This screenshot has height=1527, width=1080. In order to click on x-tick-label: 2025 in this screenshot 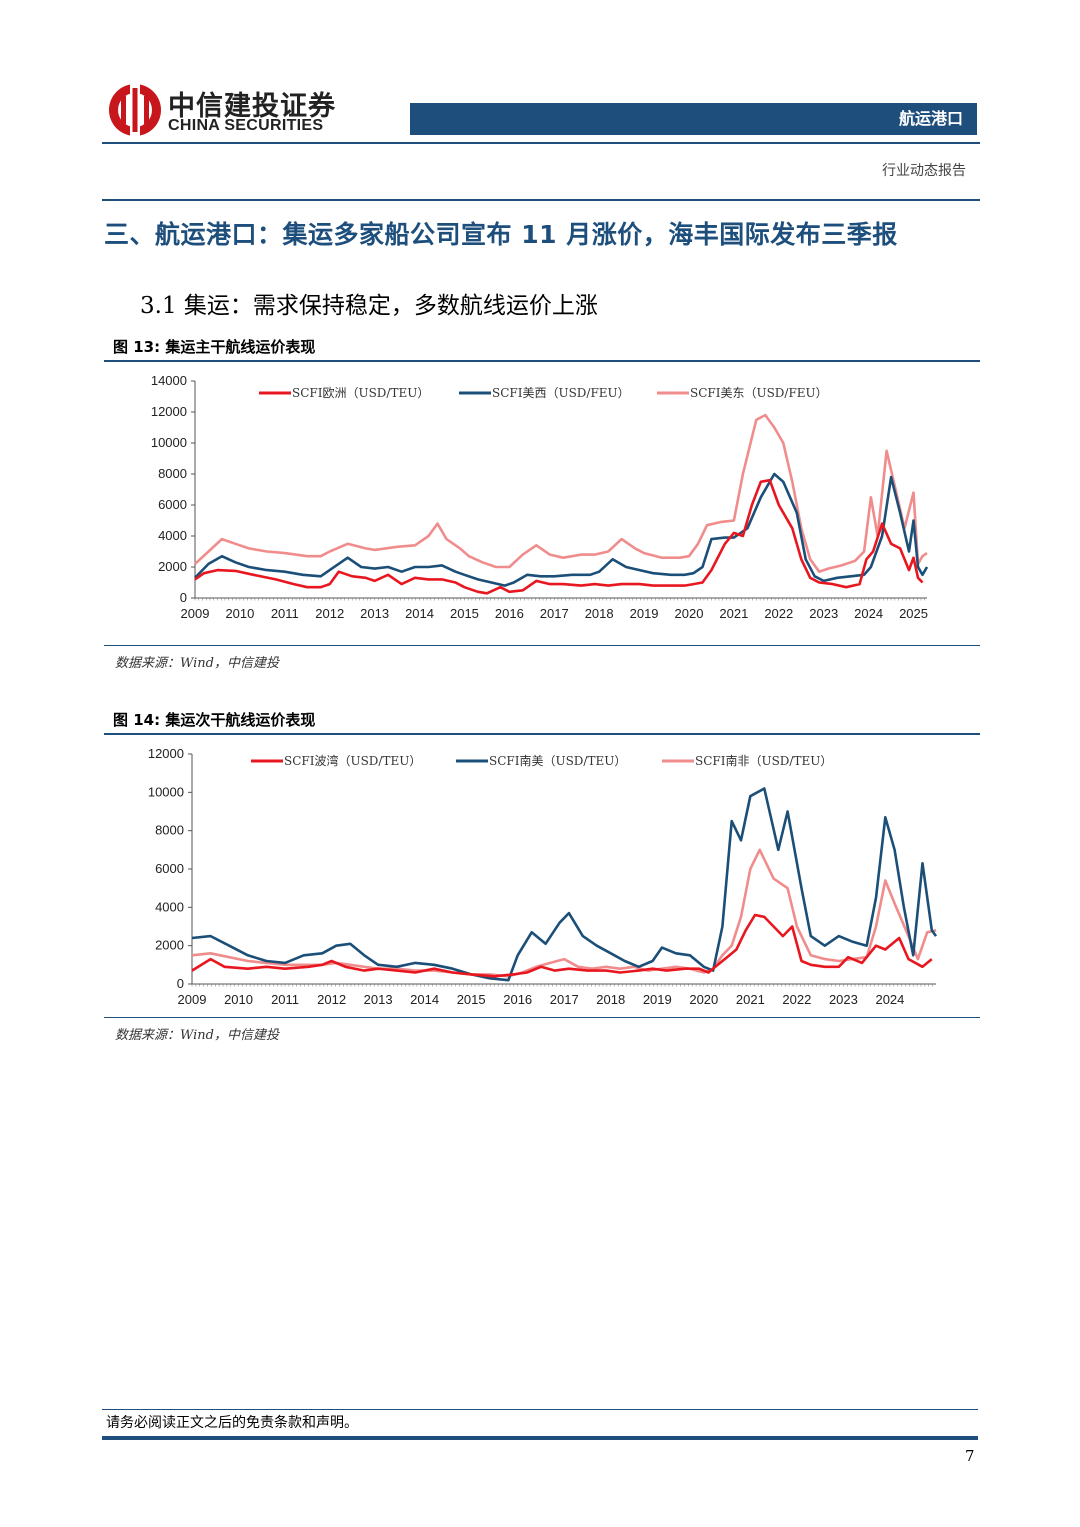, I will do `click(913, 613)`.